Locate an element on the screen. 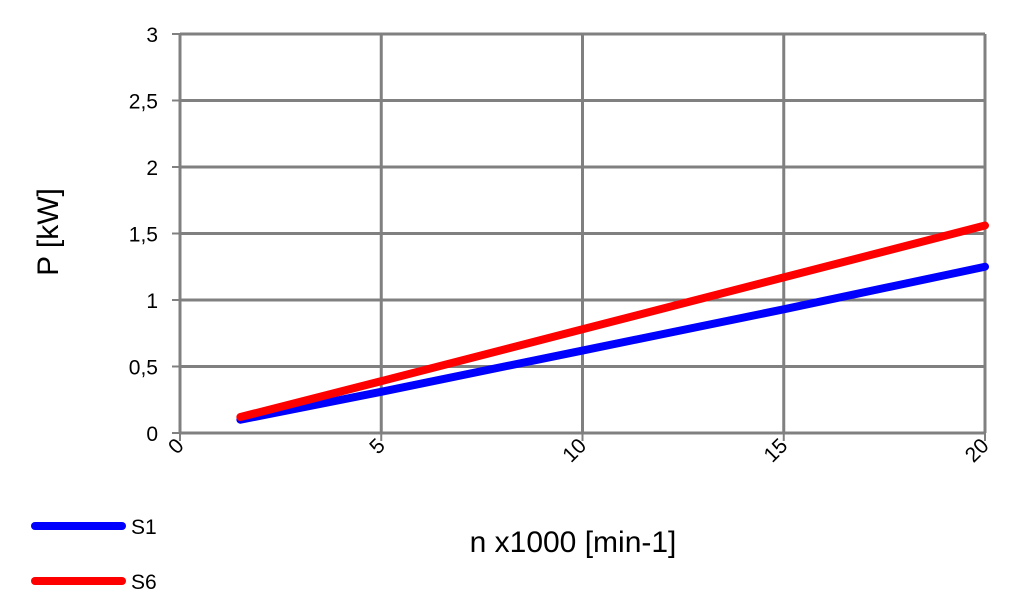 The image size is (1019, 609). legend-item-s1: S1 is located at coordinates (94, 527).